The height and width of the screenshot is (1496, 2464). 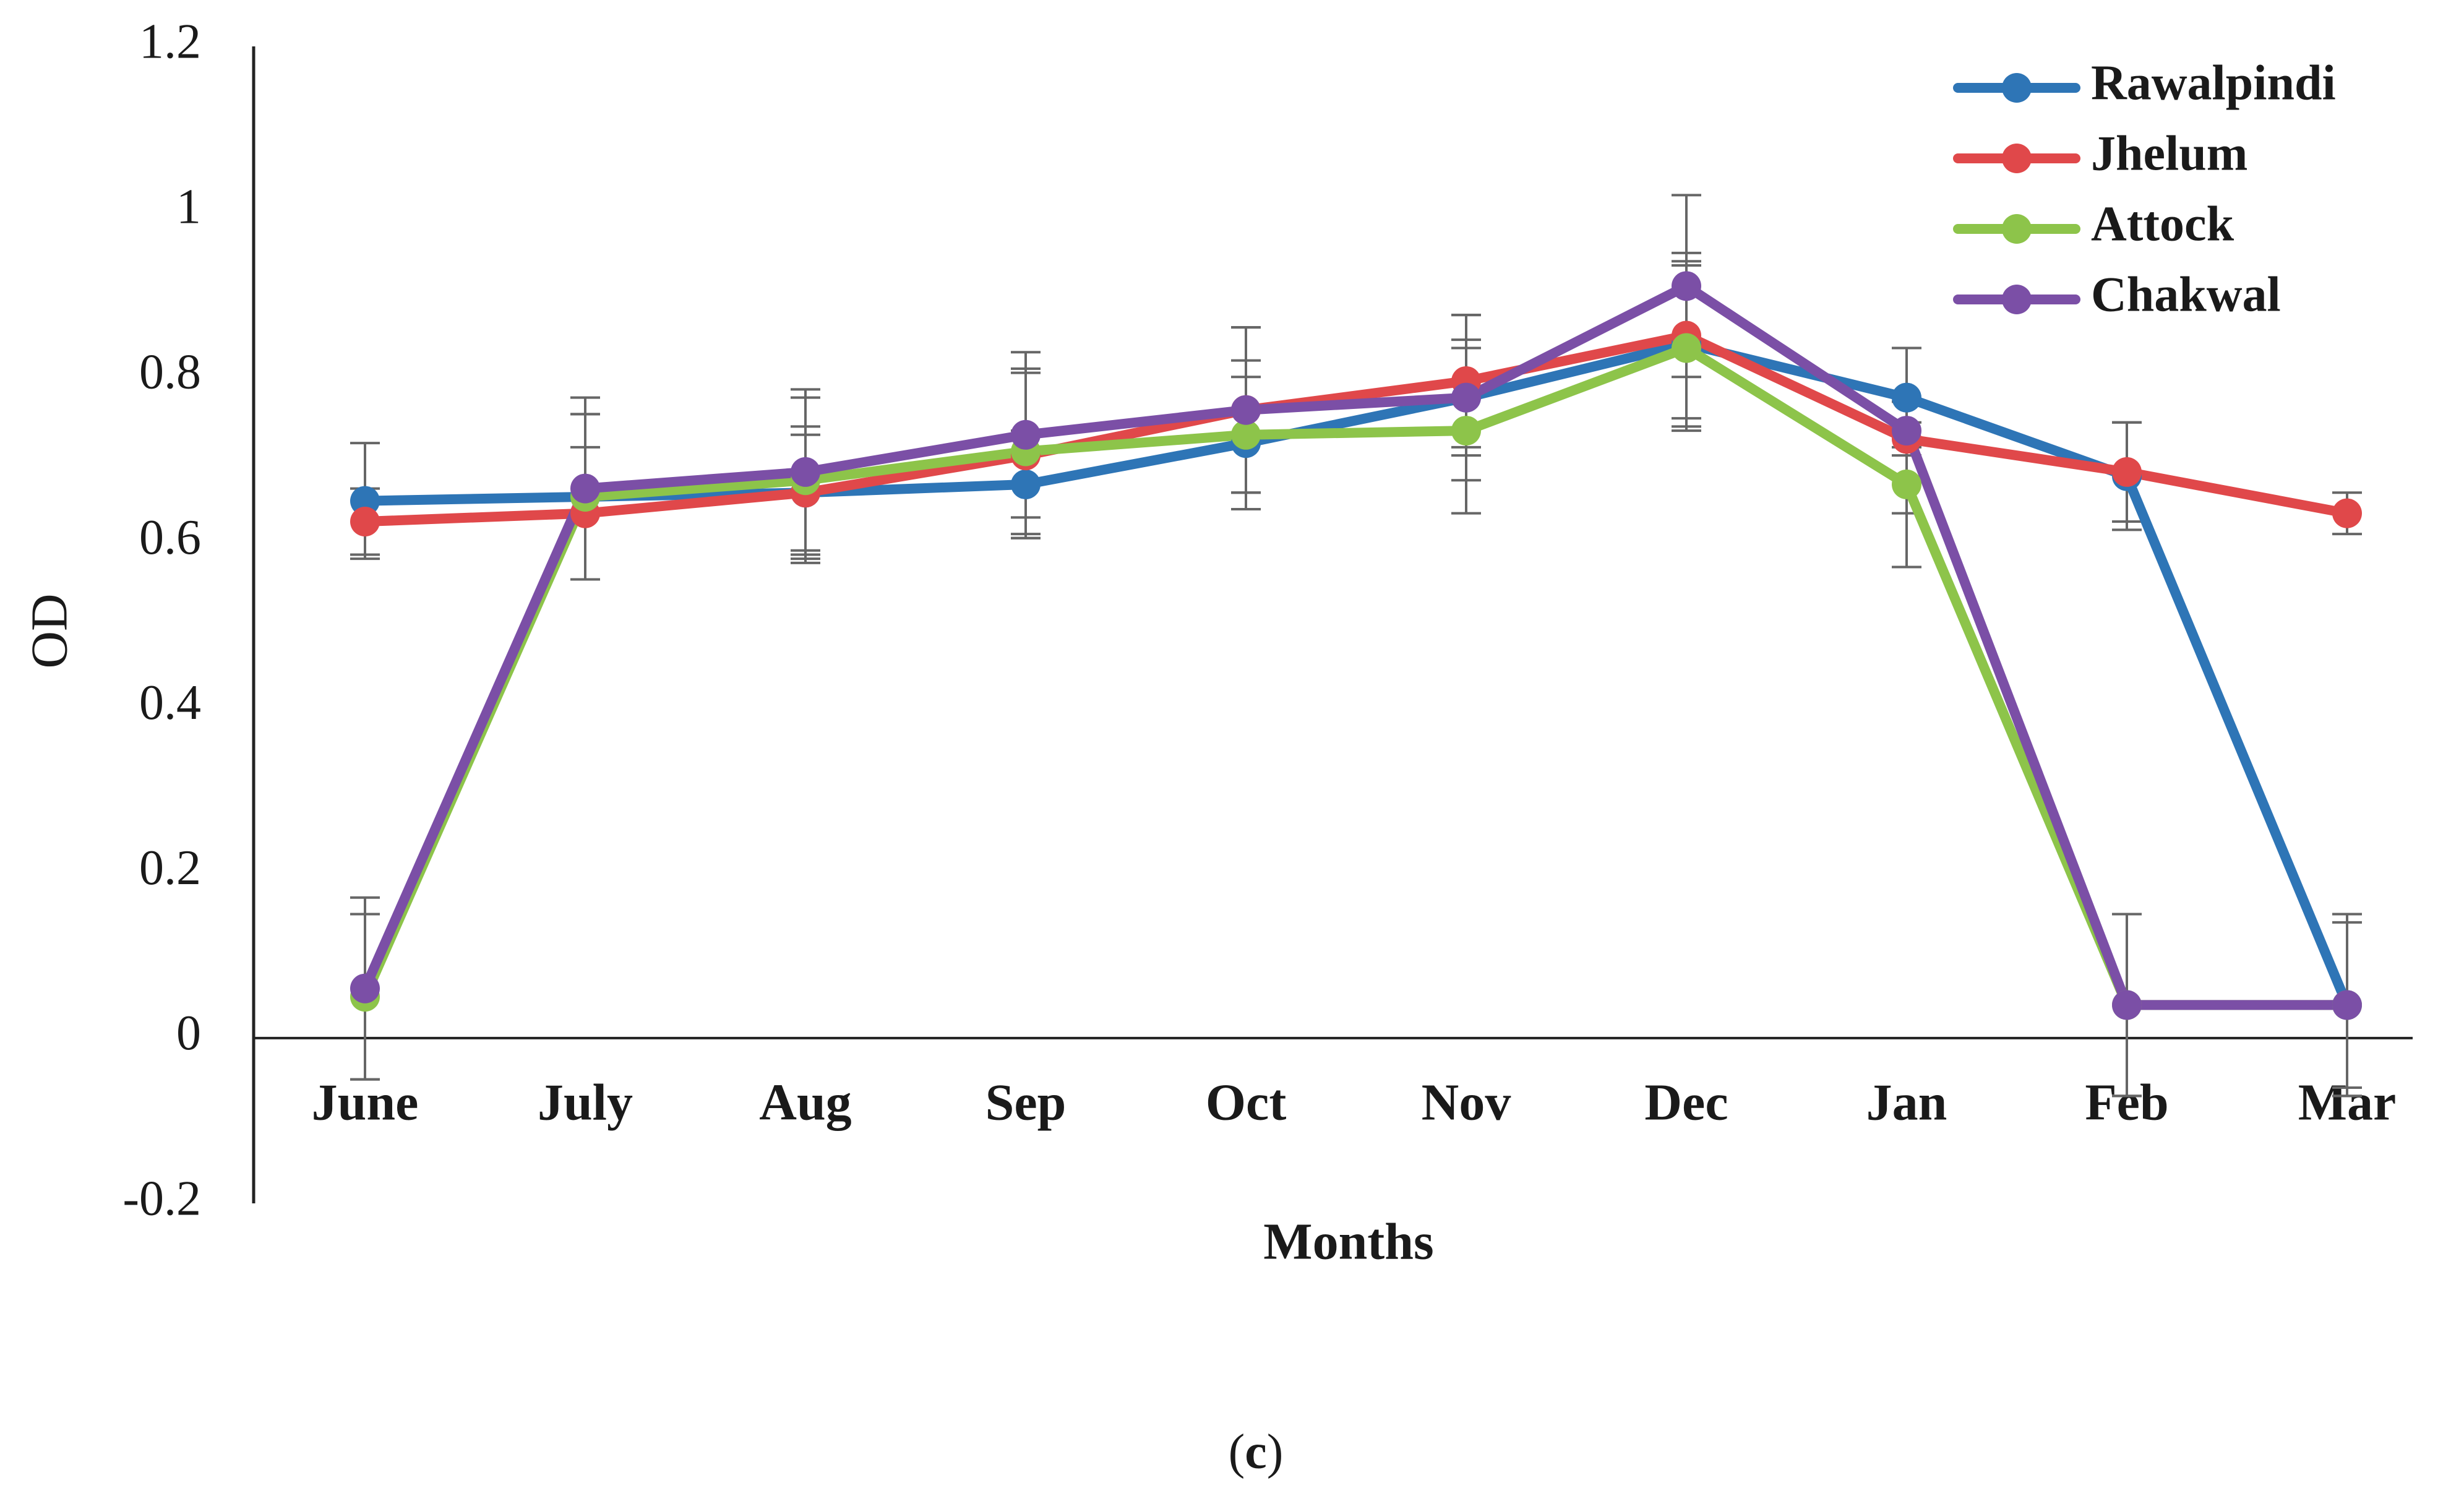 What do you see at coordinates (161, 1198) in the screenshot?
I see `y-tick-label: -0.2` at bounding box center [161, 1198].